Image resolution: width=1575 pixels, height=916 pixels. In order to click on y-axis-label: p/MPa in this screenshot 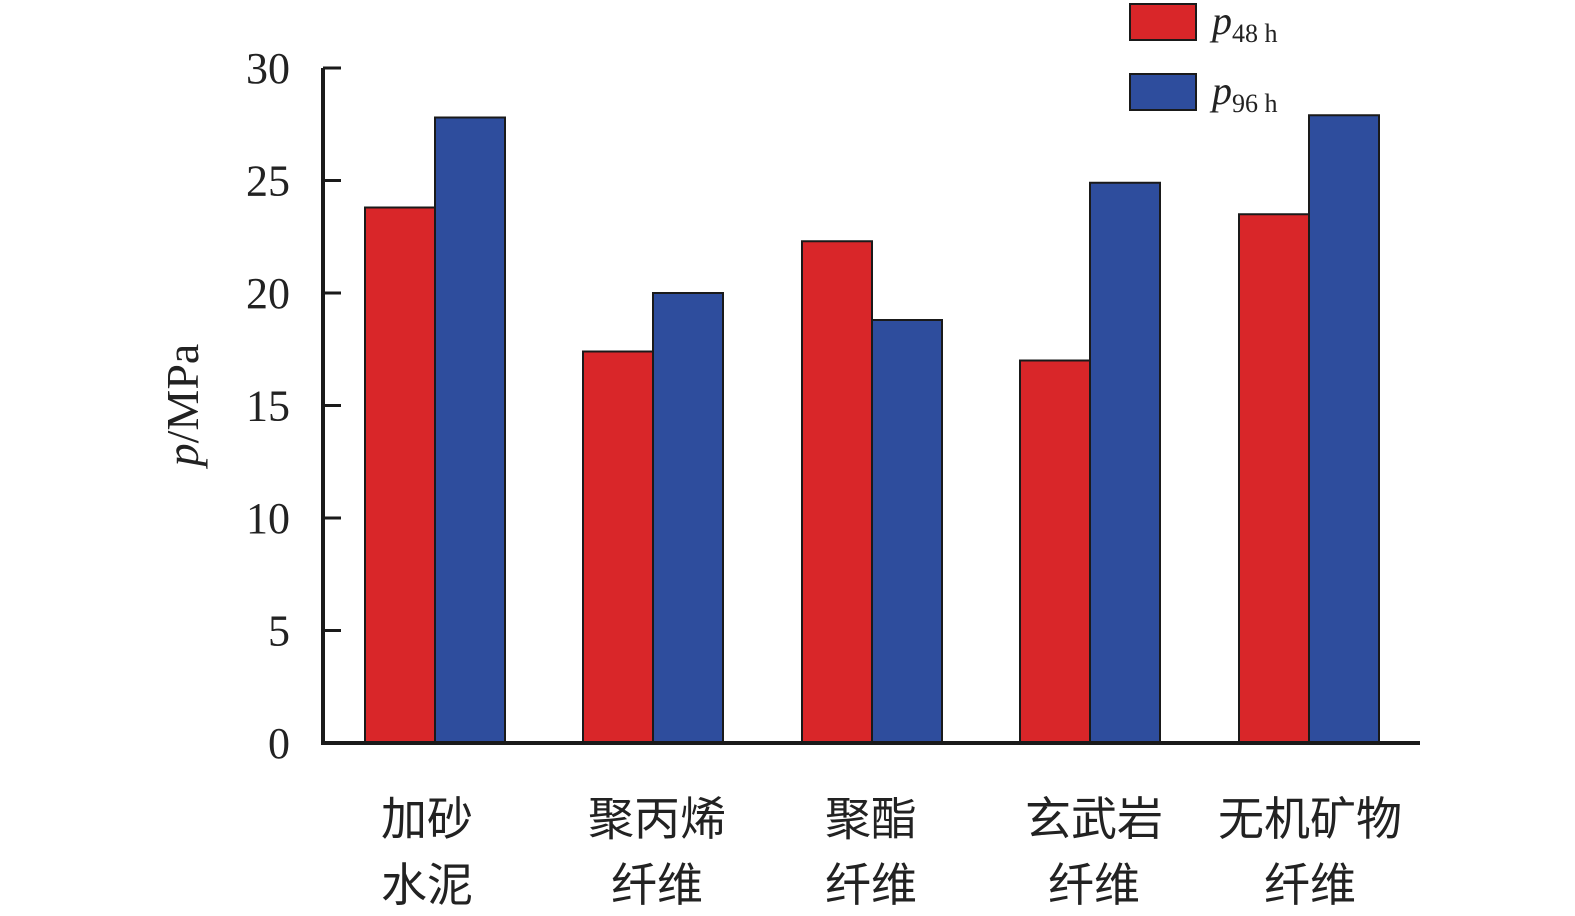, I will do `click(182, 407)`.